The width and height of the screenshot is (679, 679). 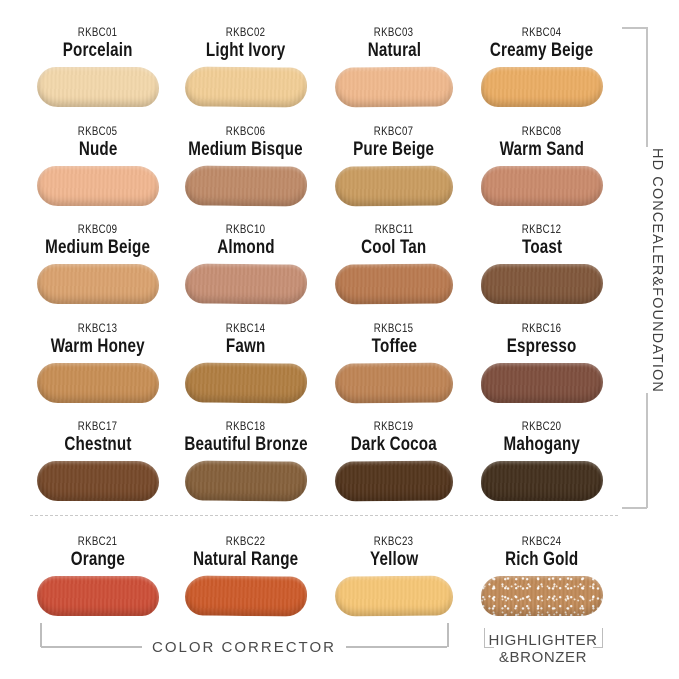 I want to click on shade-code: RKBC19, so click(x=394, y=427).